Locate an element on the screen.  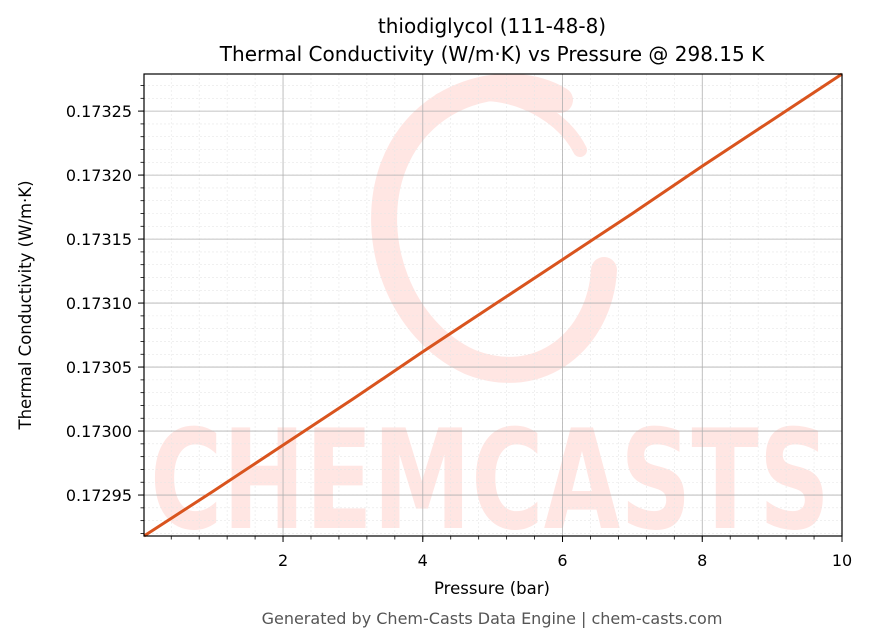
watermark-swirl-inner is located at coordinates (510, 121).